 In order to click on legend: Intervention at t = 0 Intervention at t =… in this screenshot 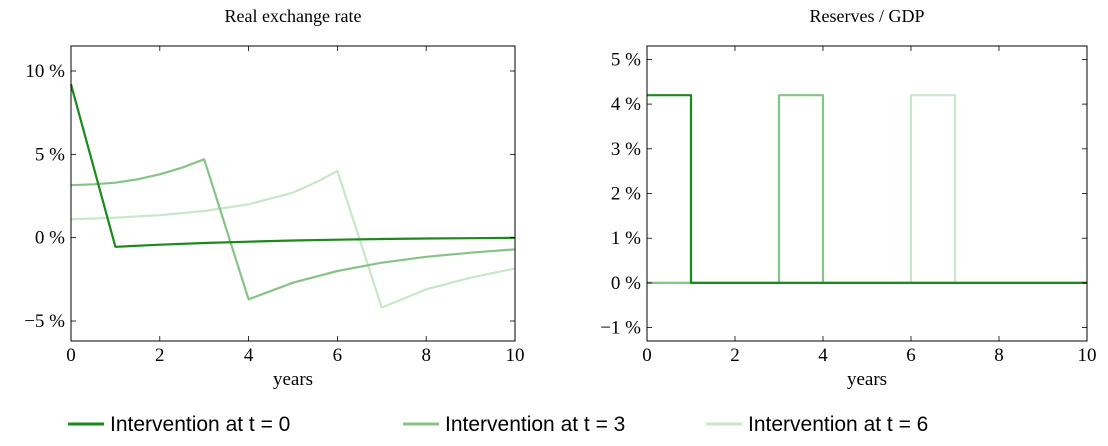, I will do `click(498, 424)`.